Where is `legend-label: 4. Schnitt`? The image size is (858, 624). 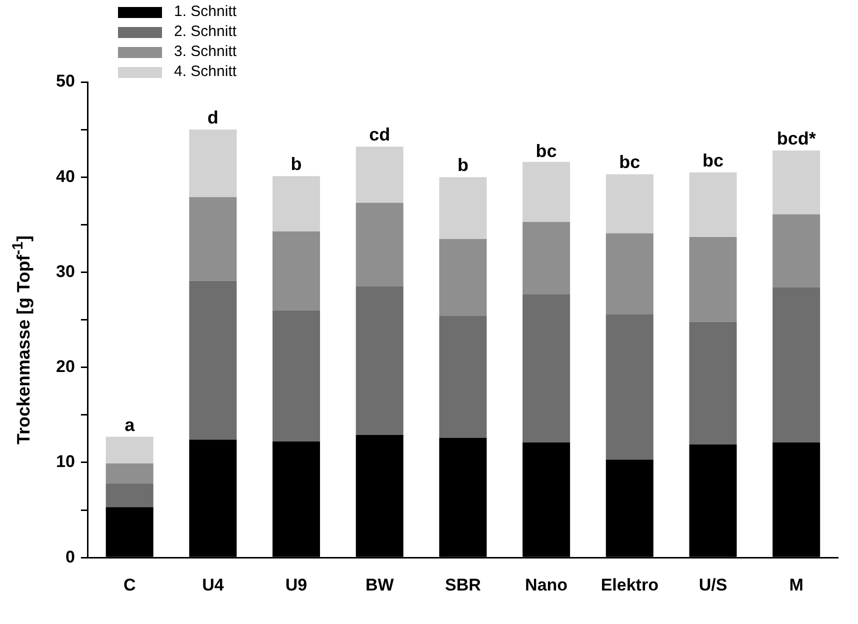 legend-label: 4. Schnitt is located at coordinates (205, 72).